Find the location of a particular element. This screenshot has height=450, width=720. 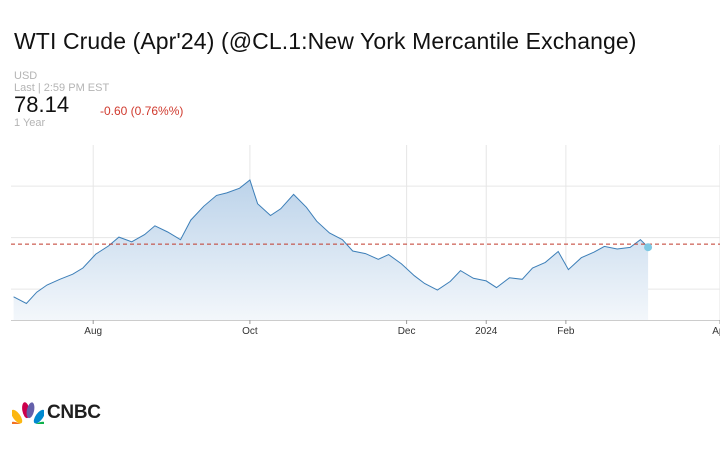

x-tick-label: Feb is located at coordinates (566, 331).